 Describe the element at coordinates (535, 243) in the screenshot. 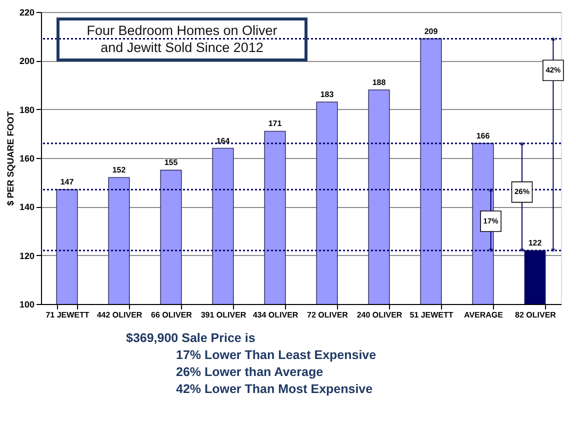

I see `data-label: 122` at that location.